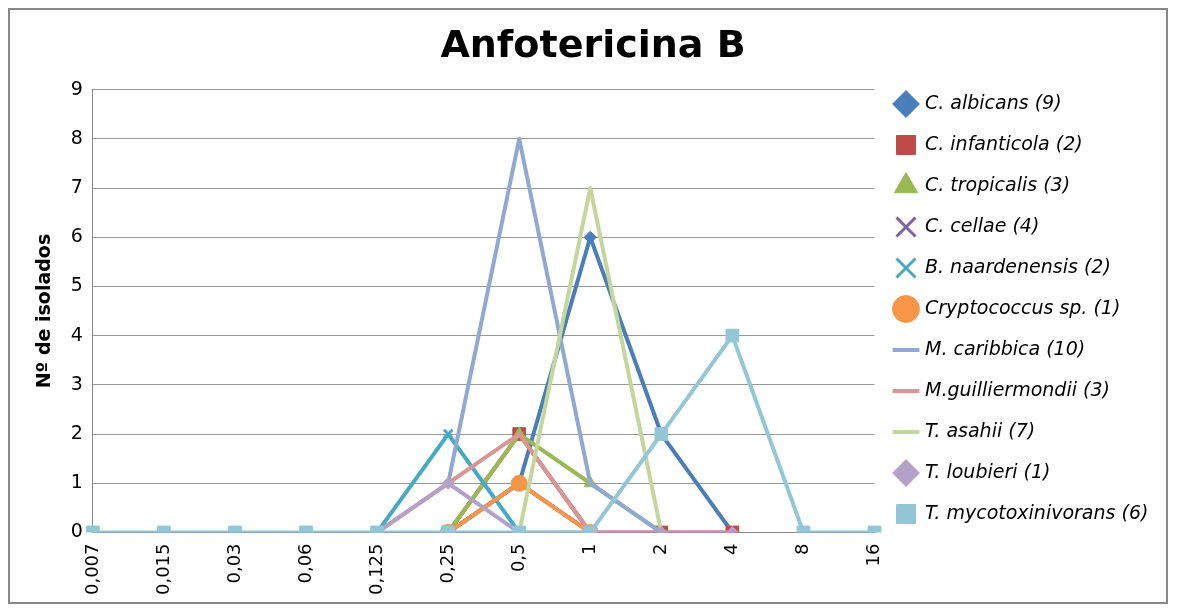 This screenshot has width=1178, height=612. Describe the element at coordinates (76, 481) in the screenshot. I see `y-tick-label: 1` at that location.